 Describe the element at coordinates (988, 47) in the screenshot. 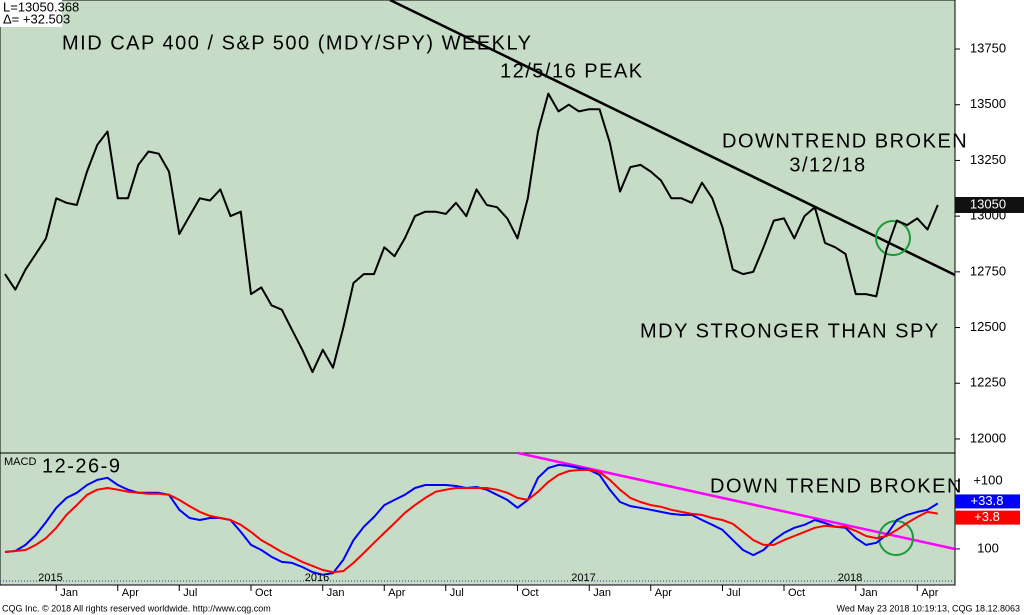

I see `y-tick-label: 13750` at that location.